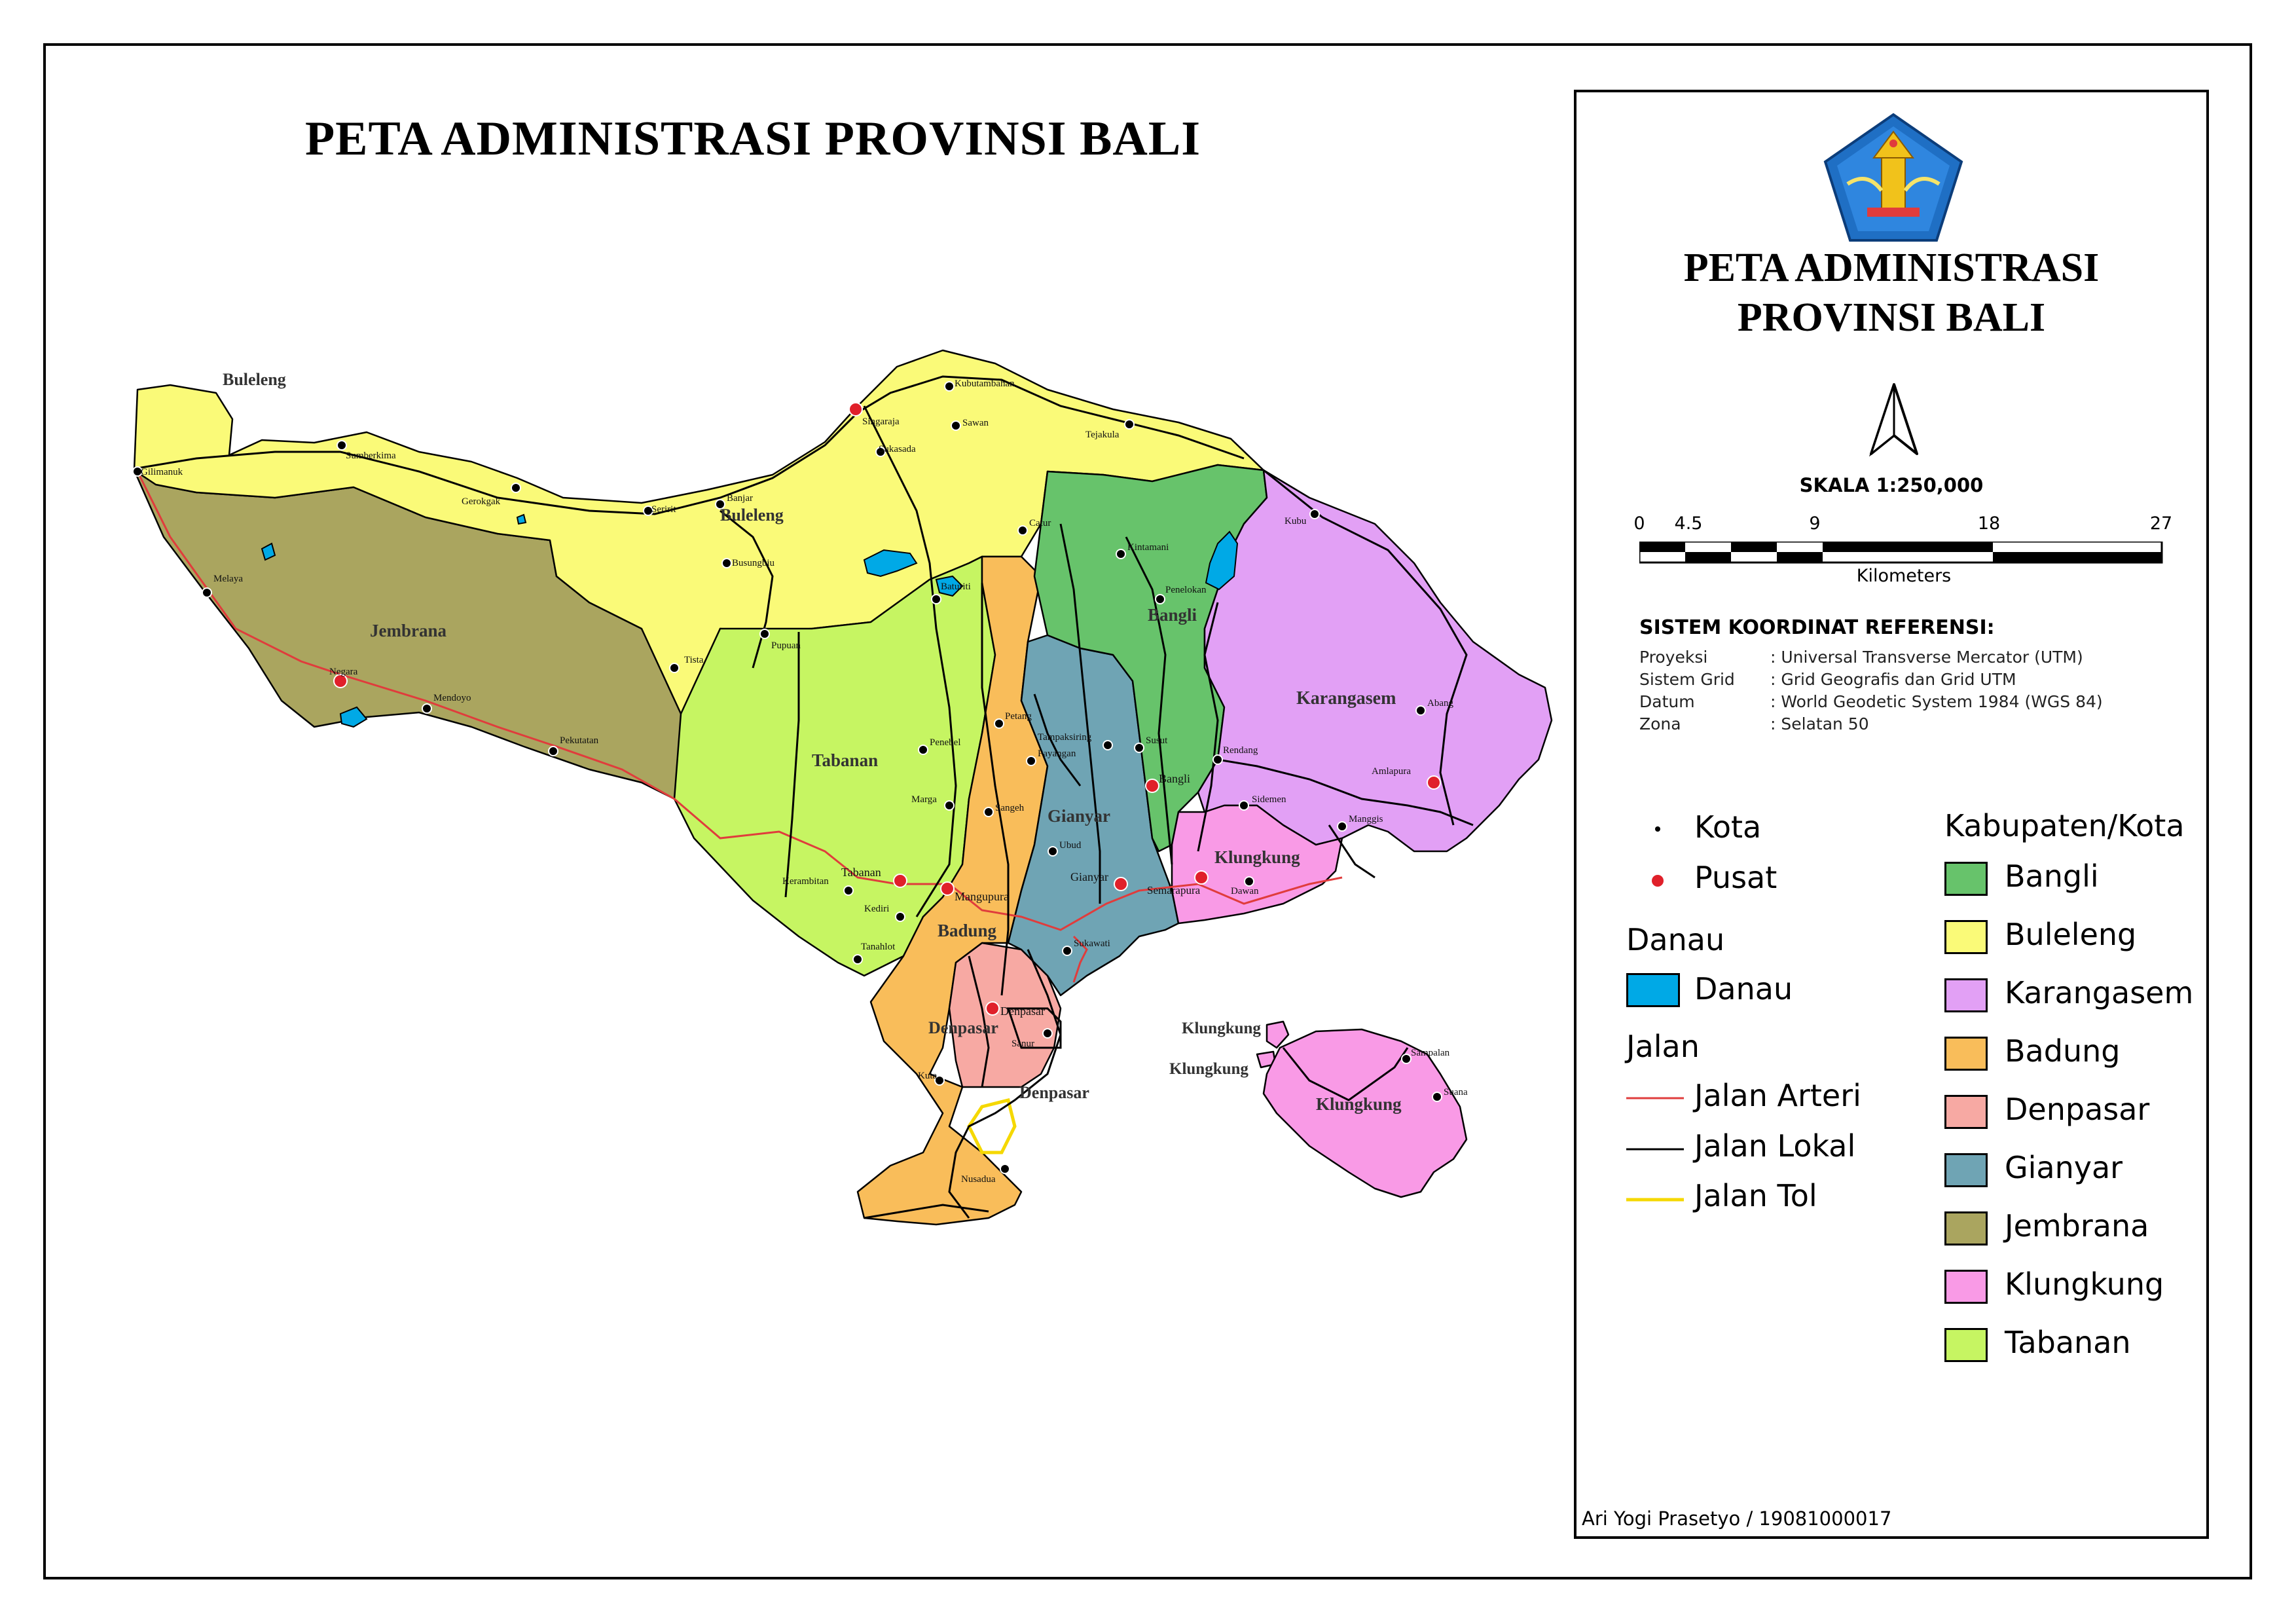 This screenshot has height=1624, width=2296. What do you see at coordinates (923, 750) in the screenshot?
I see `city-point-penebel` at bounding box center [923, 750].